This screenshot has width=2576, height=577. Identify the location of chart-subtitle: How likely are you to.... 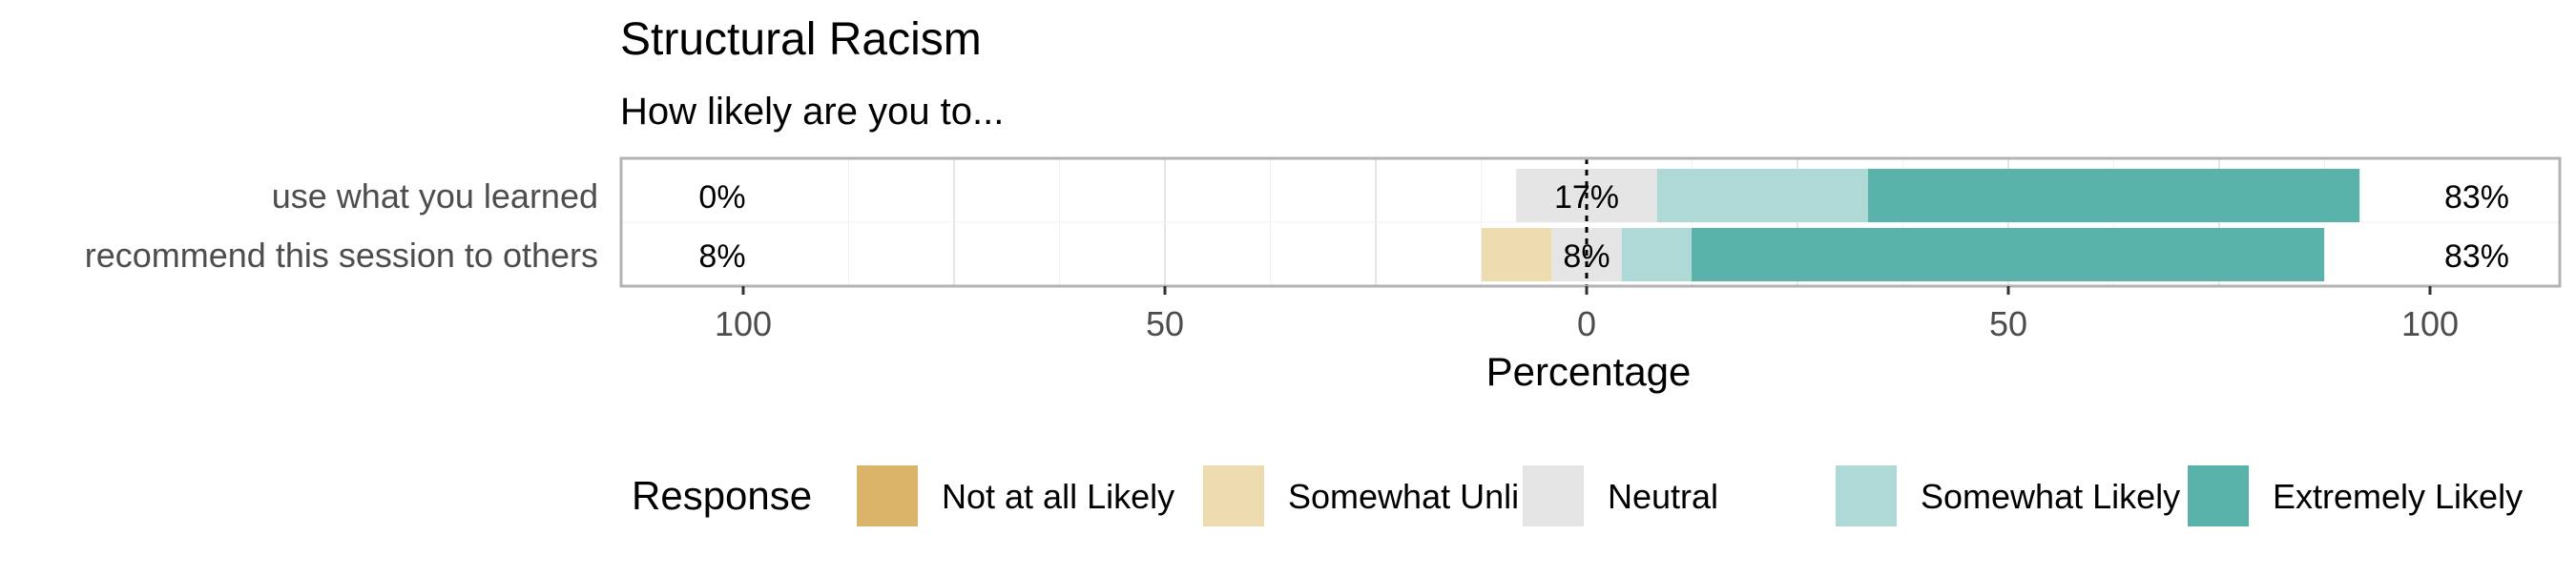
(812, 112).